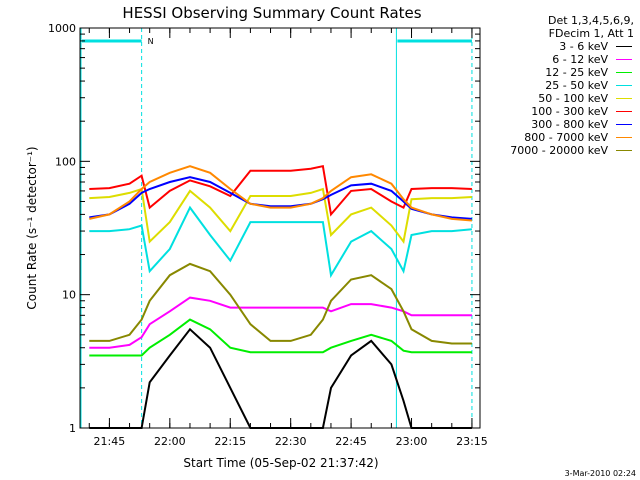 The image size is (640, 480). I want to click on legend-item-6: 300 - 800 keV, so click(549, 124).